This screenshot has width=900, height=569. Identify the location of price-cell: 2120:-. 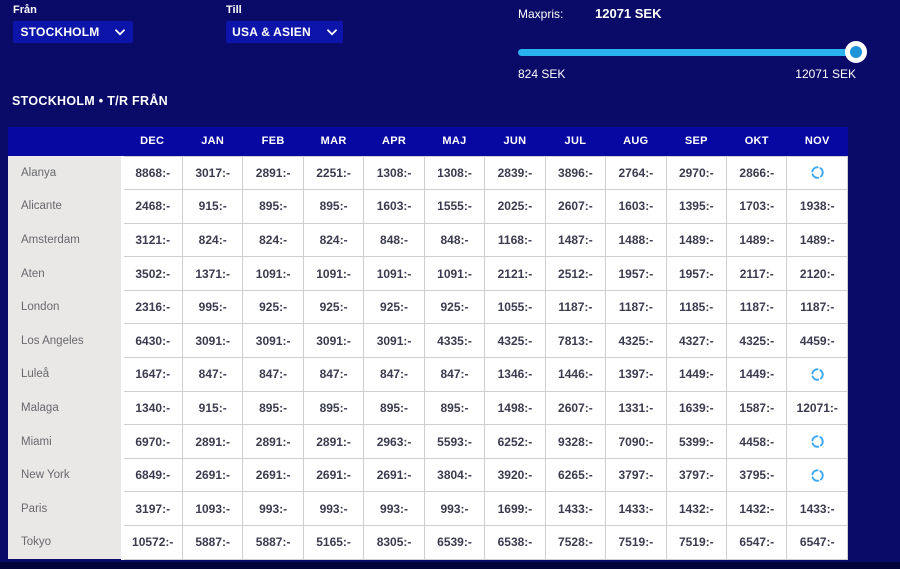
(817, 273).